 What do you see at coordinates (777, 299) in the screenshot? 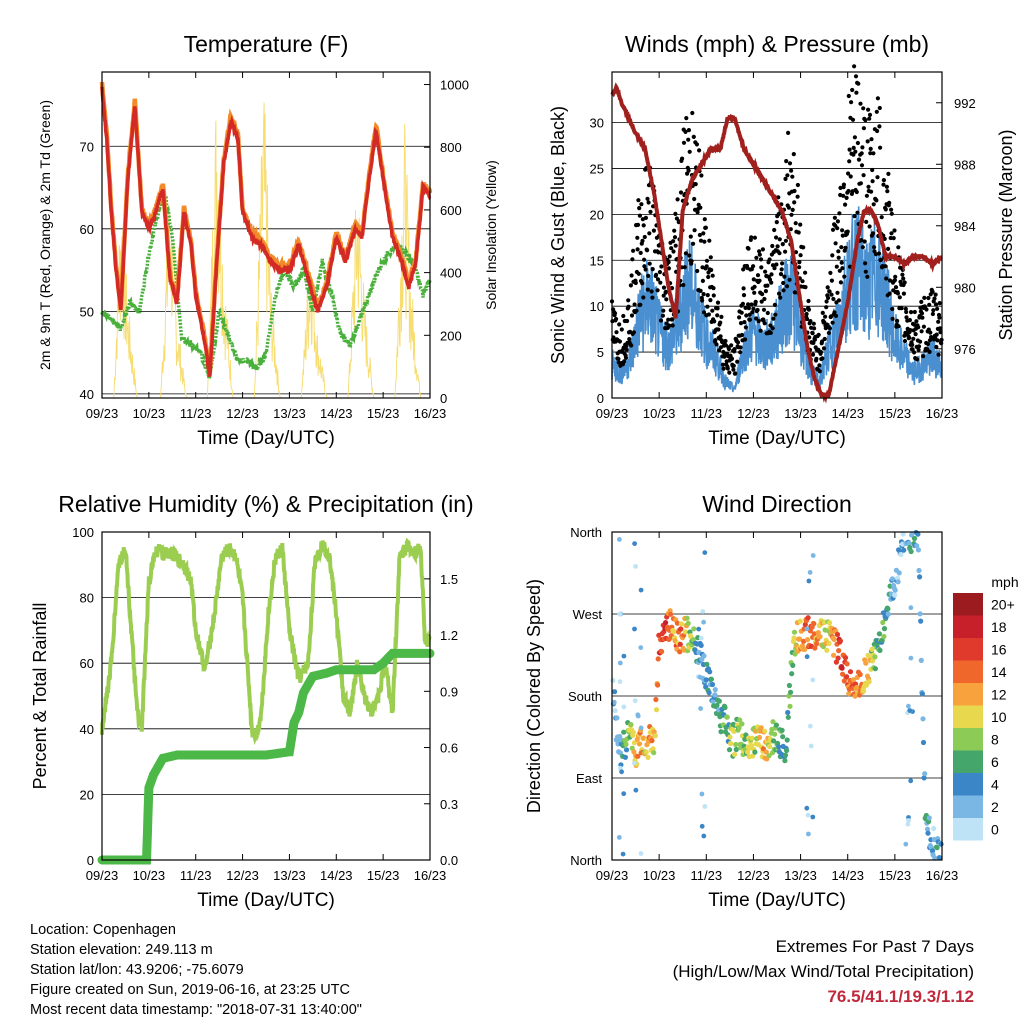
I see `series-sonic-wind` at bounding box center [777, 299].